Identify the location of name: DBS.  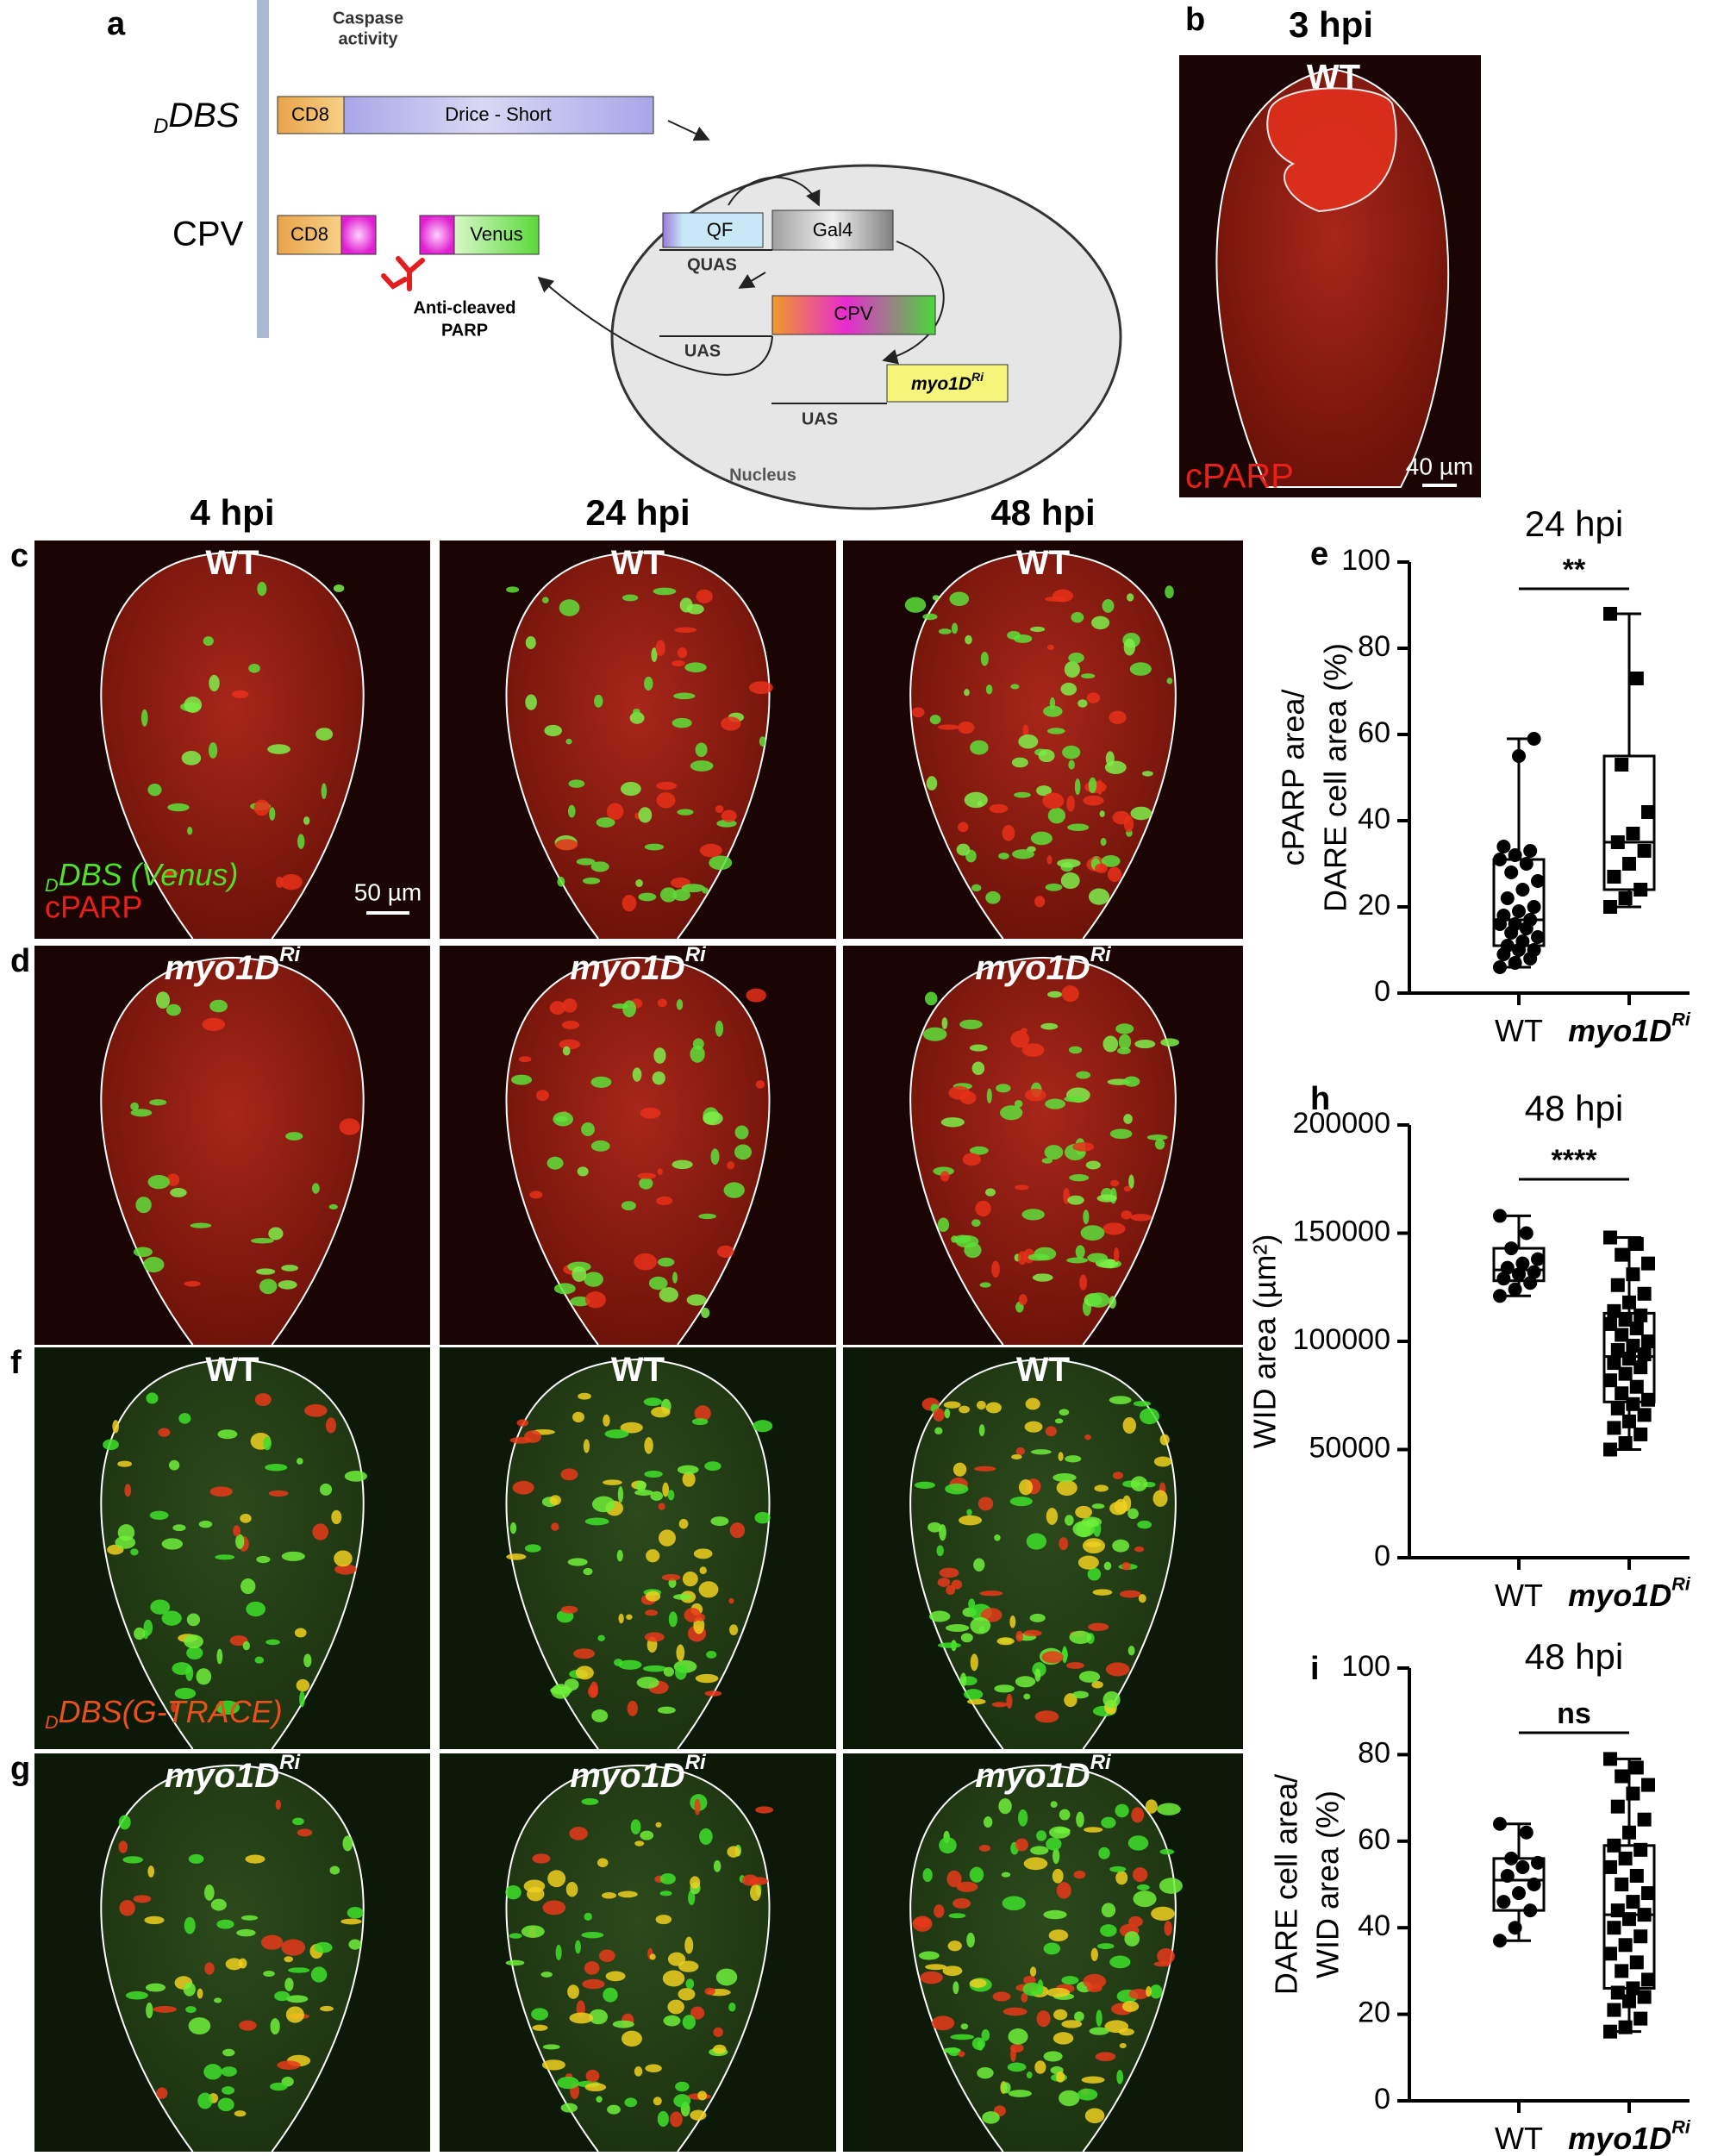
(204, 115).